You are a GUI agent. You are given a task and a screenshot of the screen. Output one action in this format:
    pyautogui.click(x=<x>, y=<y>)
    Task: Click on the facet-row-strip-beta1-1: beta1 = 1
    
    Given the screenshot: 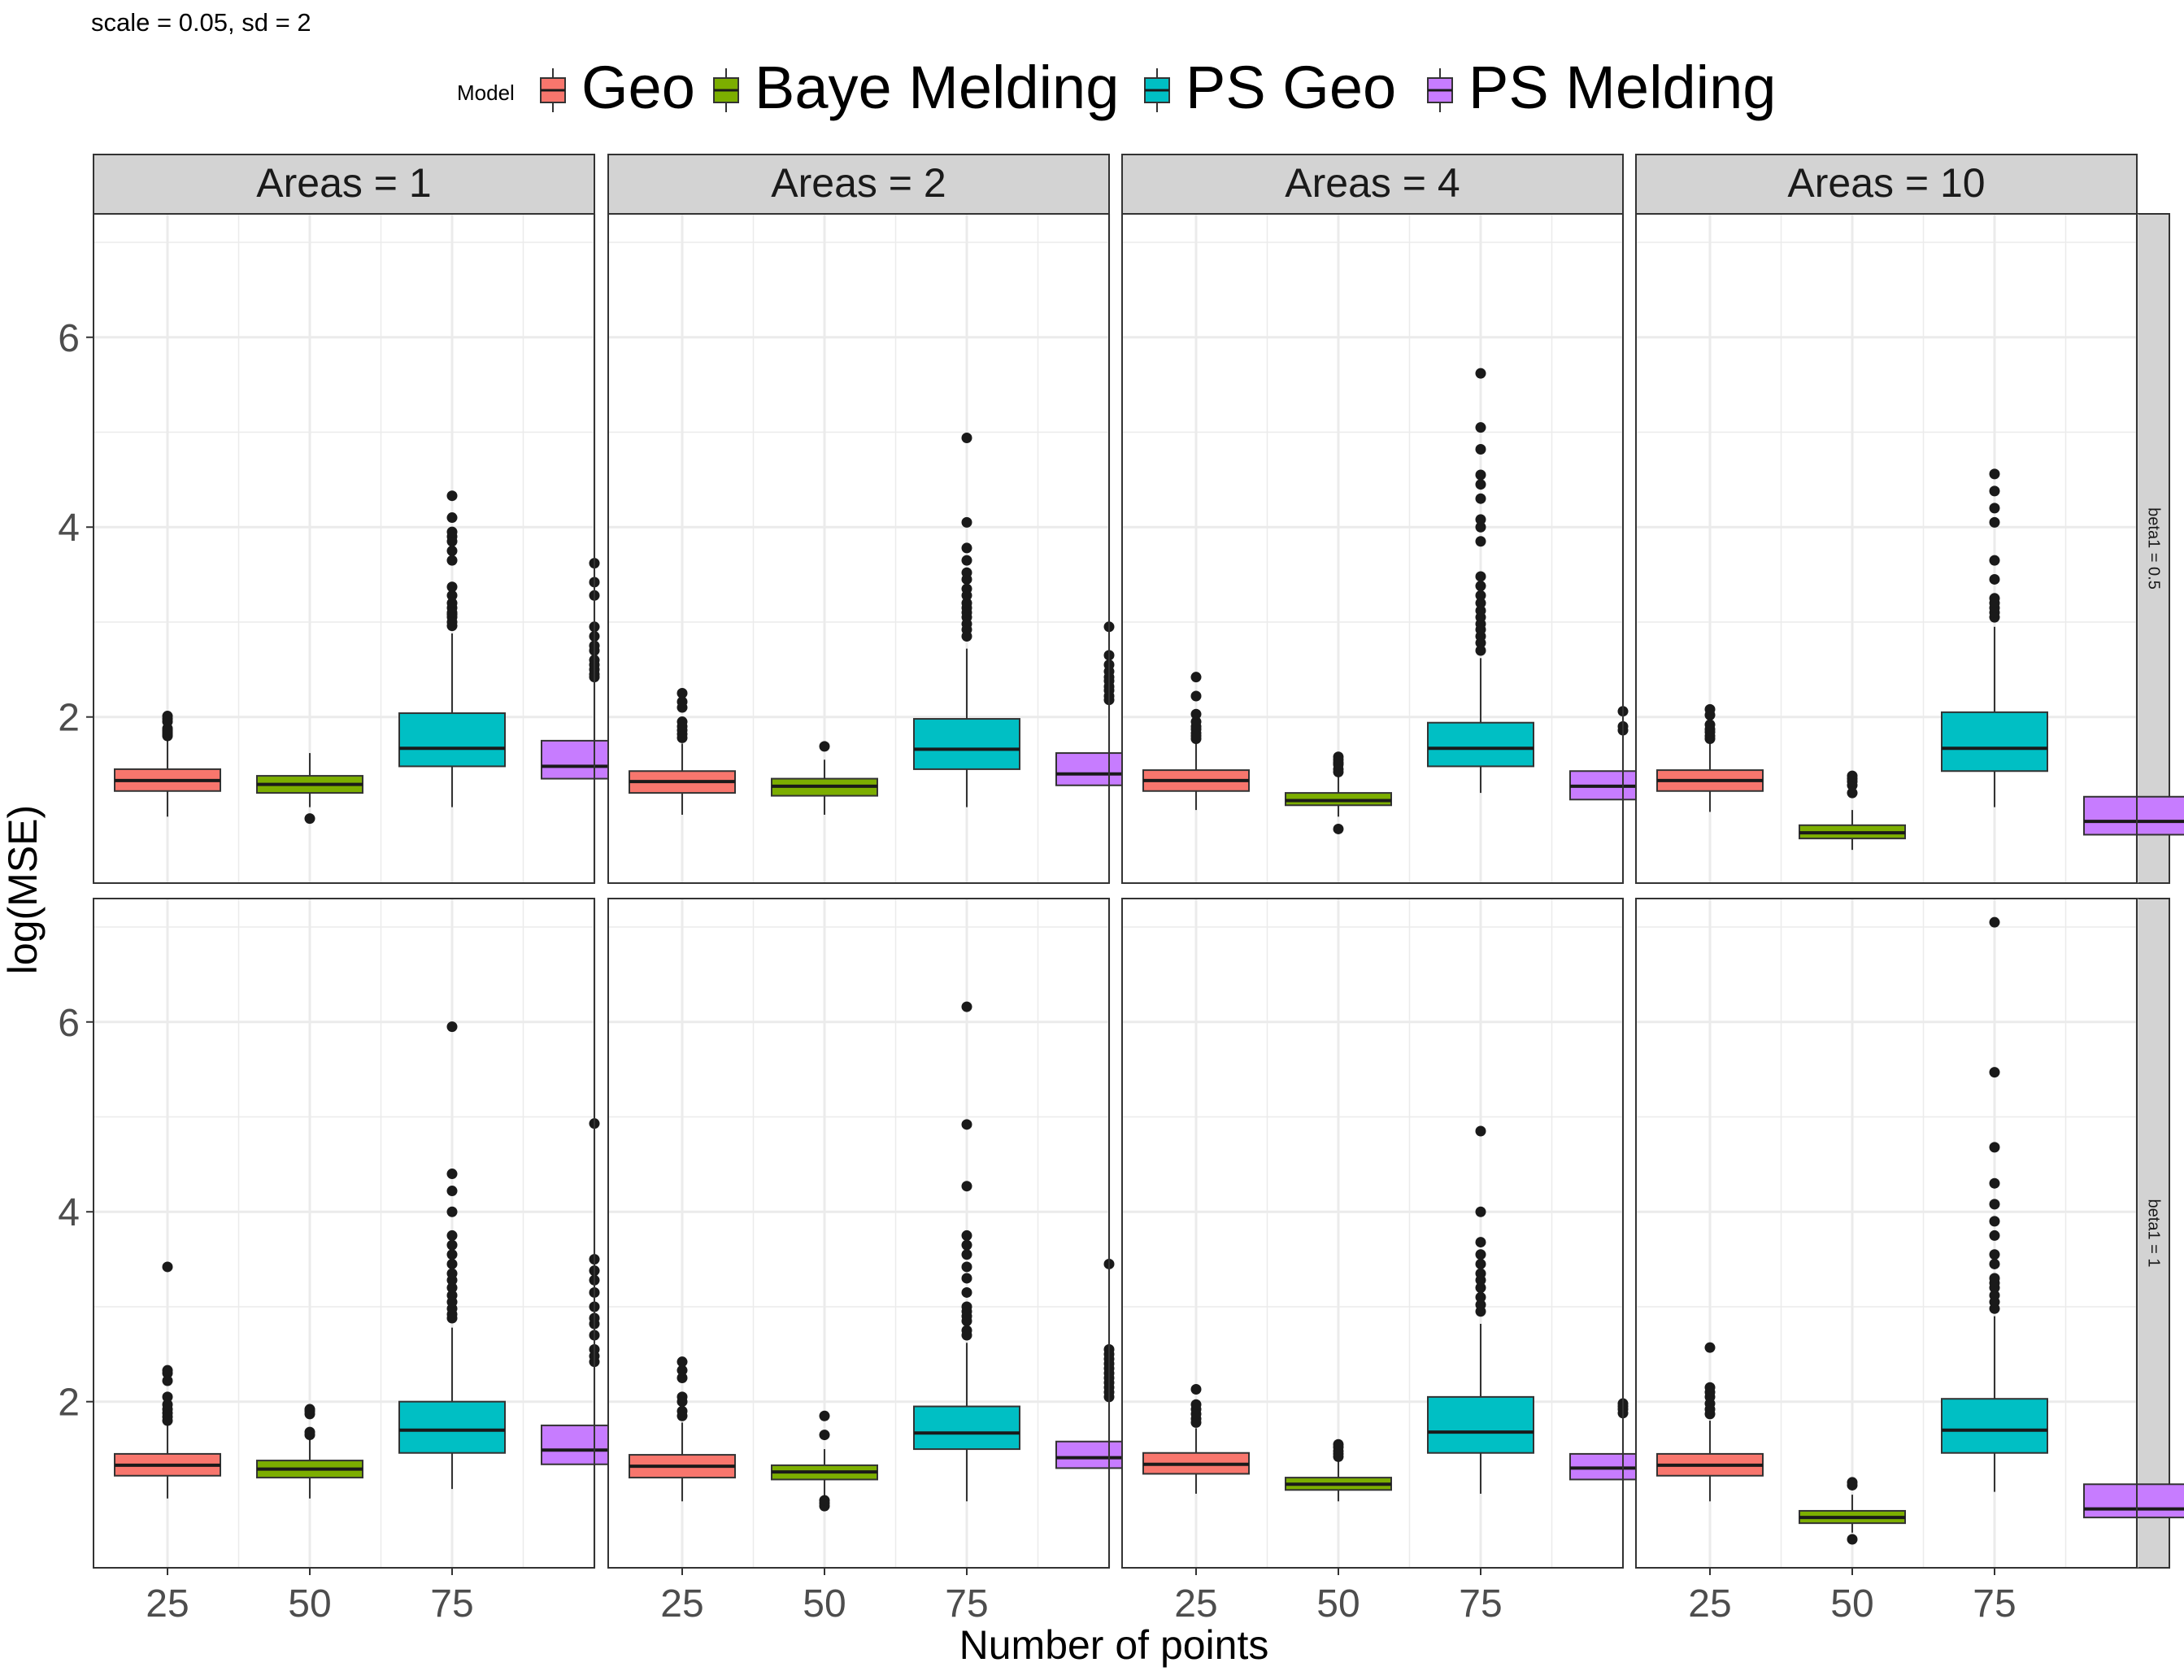 What is the action you would take?
    pyautogui.click(x=2153, y=1233)
    